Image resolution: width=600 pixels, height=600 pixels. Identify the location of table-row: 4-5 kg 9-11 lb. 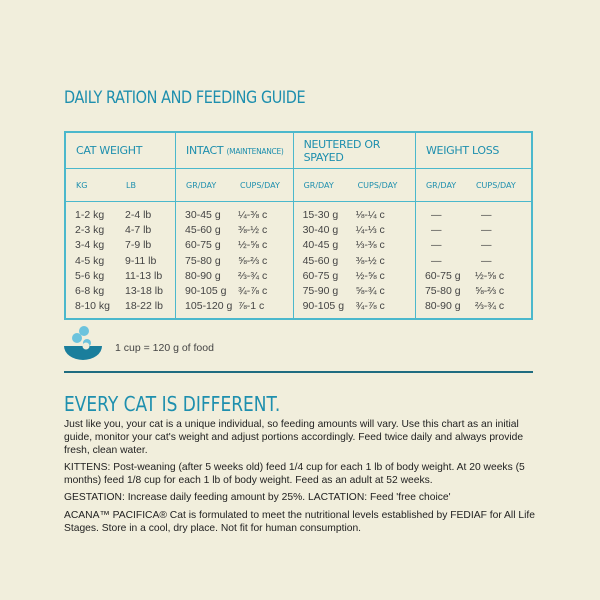
(125, 261).